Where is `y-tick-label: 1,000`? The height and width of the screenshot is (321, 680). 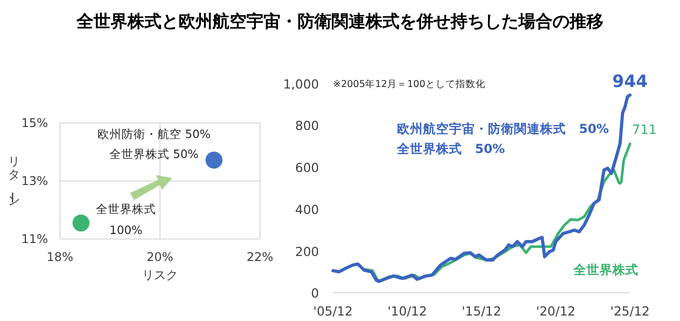 y-tick-label: 1,000 is located at coordinates (301, 84).